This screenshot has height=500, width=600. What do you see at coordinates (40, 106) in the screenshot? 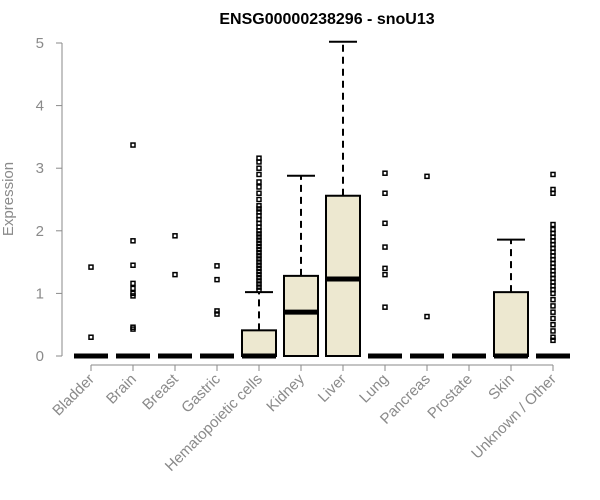
I see `y-tick-label: 4` at bounding box center [40, 106].